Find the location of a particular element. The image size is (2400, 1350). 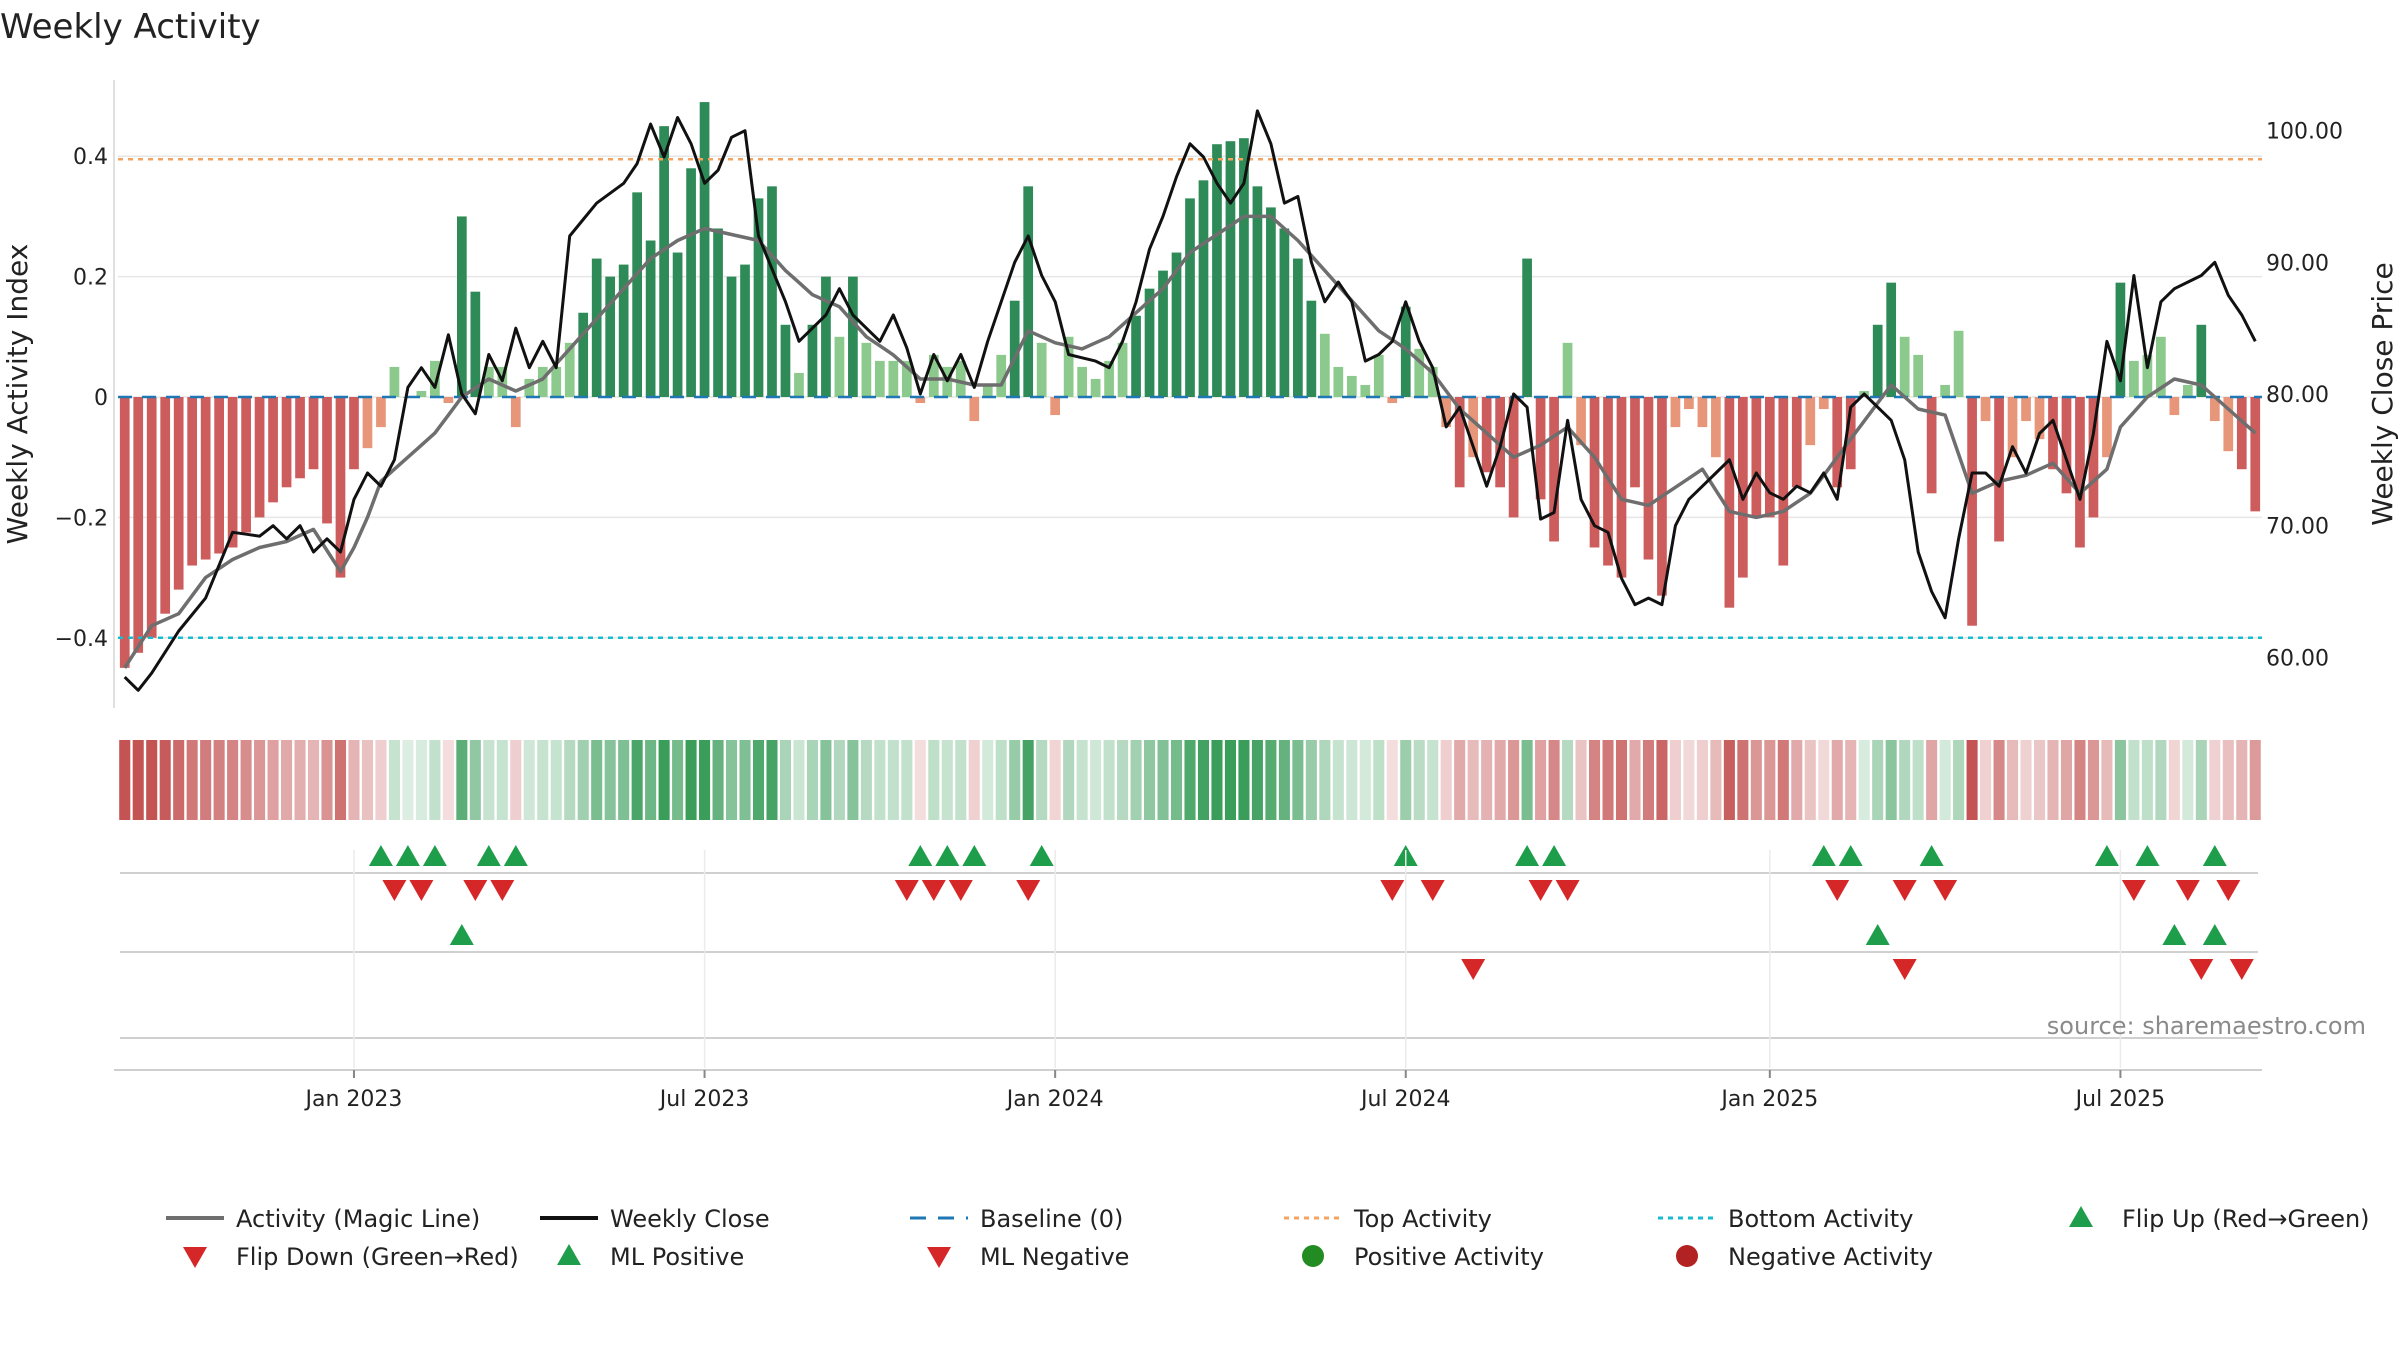

right-tick-label: 90.00 is located at coordinates (2297, 263).